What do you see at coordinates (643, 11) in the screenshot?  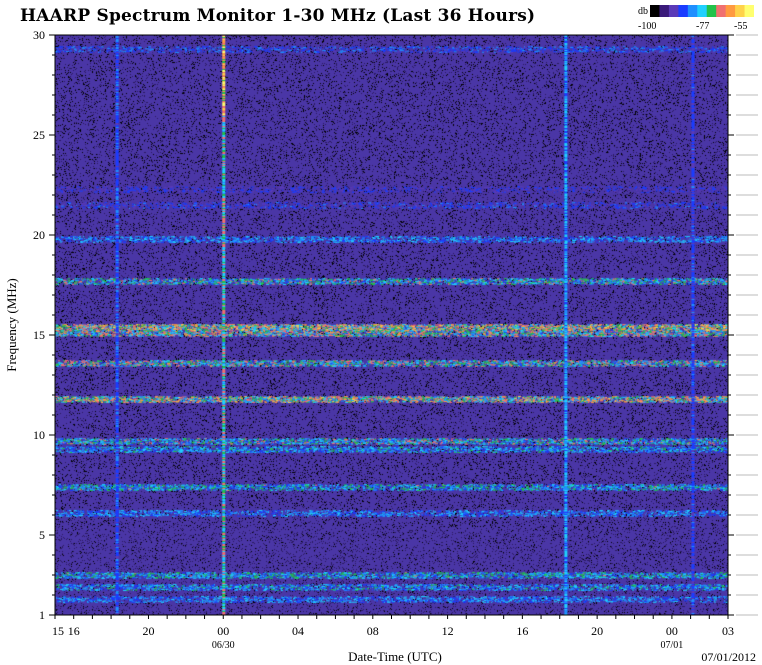 I see `legend-unit-label: db` at bounding box center [643, 11].